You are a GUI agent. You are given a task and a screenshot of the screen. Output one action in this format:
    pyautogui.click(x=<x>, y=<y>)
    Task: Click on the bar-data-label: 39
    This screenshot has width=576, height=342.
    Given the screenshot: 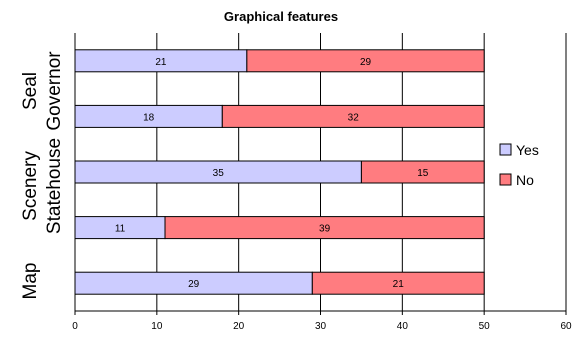 What is the action you would take?
    pyautogui.click(x=325, y=229)
    